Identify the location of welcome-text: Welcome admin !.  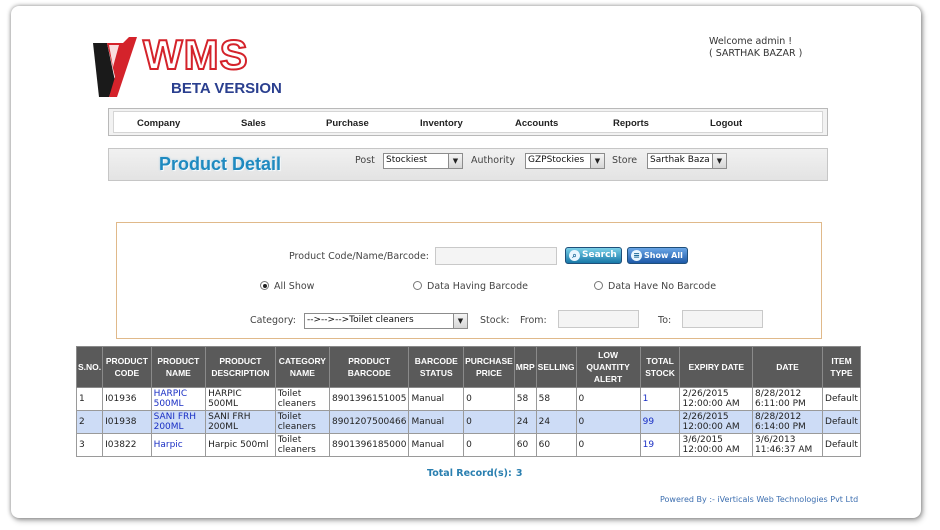
(751, 41).